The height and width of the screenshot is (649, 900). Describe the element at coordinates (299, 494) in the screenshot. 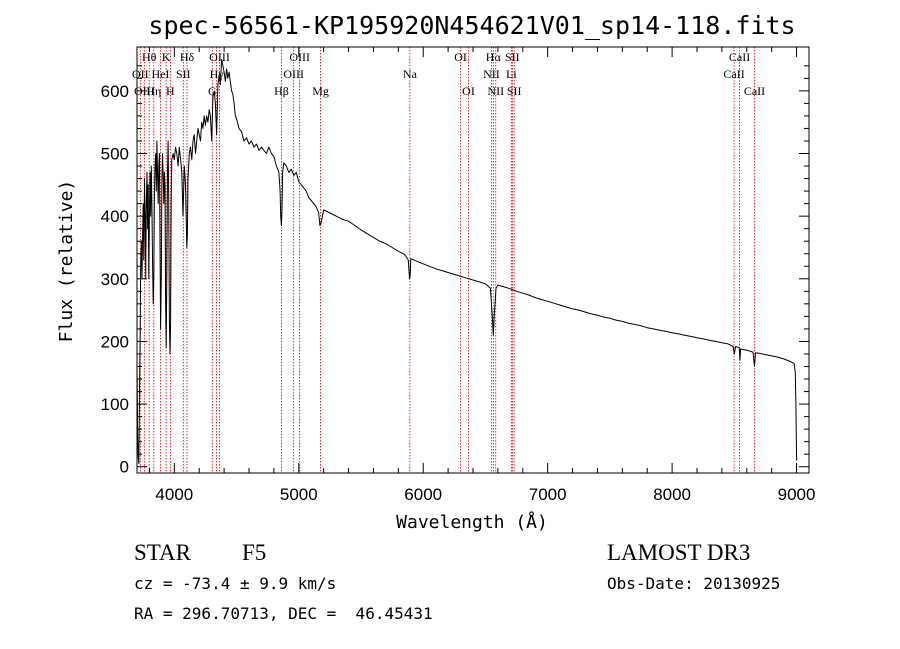

I see `x-tick-label: 5000` at that location.